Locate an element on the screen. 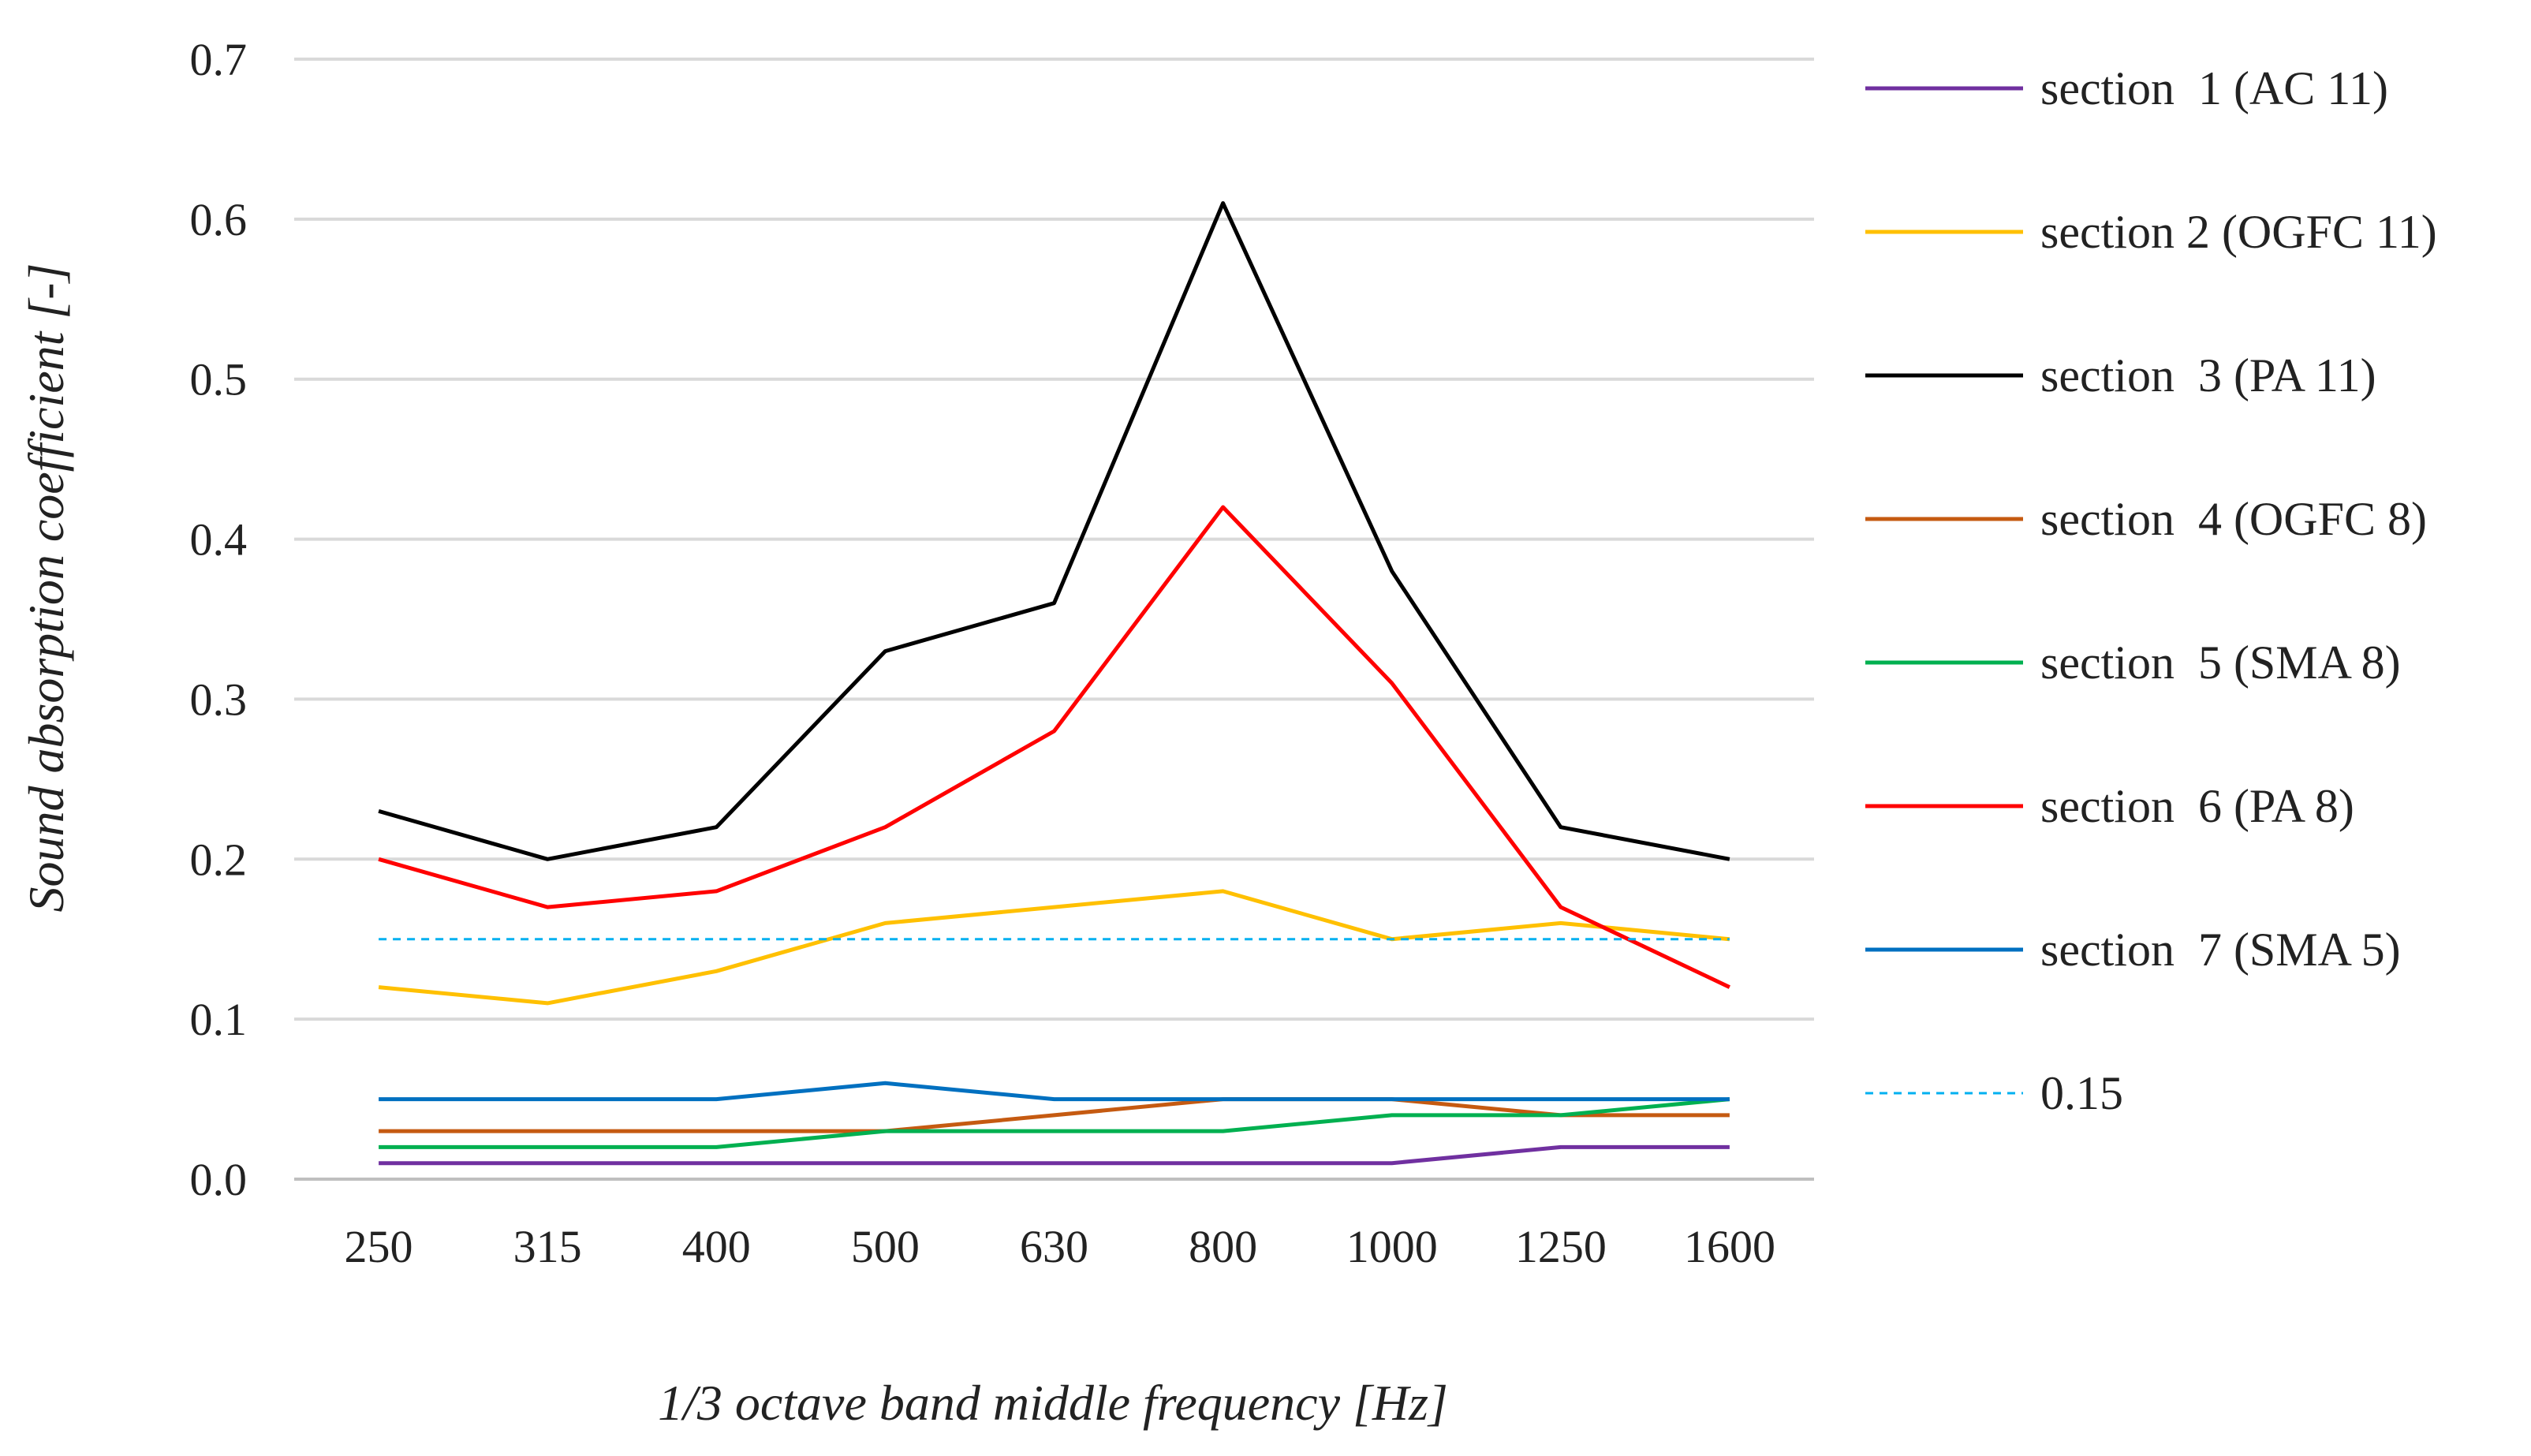  legend-label: section 1 (AC 11) is located at coordinates (2214, 88).